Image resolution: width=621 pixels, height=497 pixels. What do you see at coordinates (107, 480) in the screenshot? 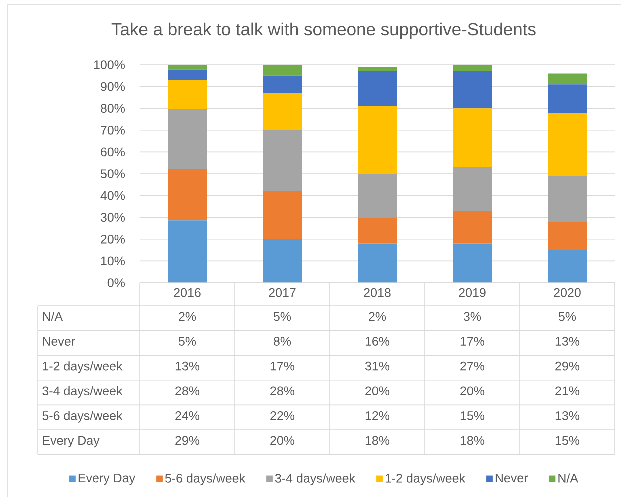
I see `legend-label: Every Day` at bounding box center [107, 480].